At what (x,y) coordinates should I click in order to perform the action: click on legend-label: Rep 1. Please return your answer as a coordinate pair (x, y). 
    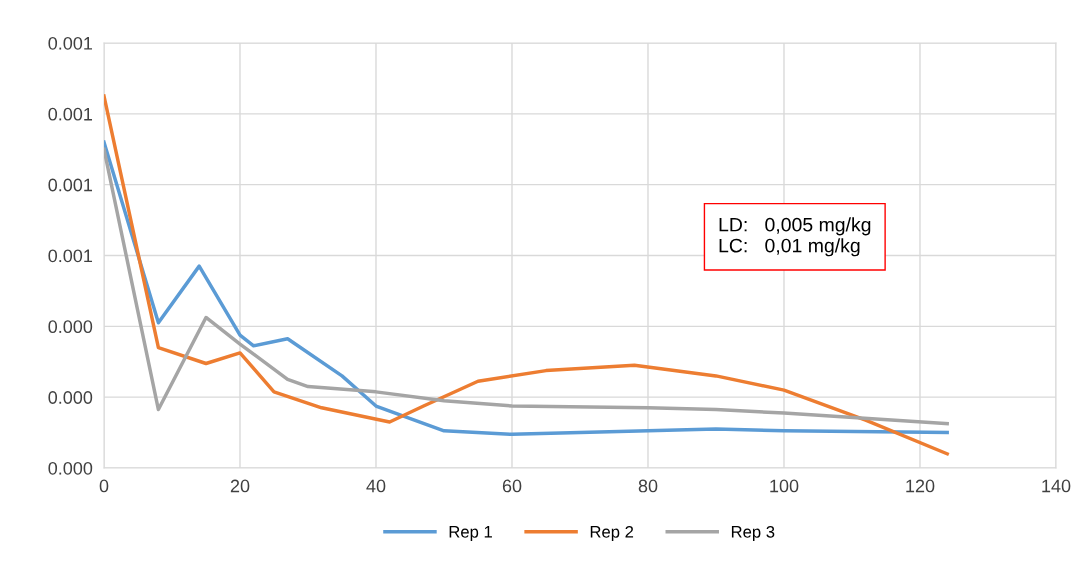
    Looking at the image, I should click on (470, 534).